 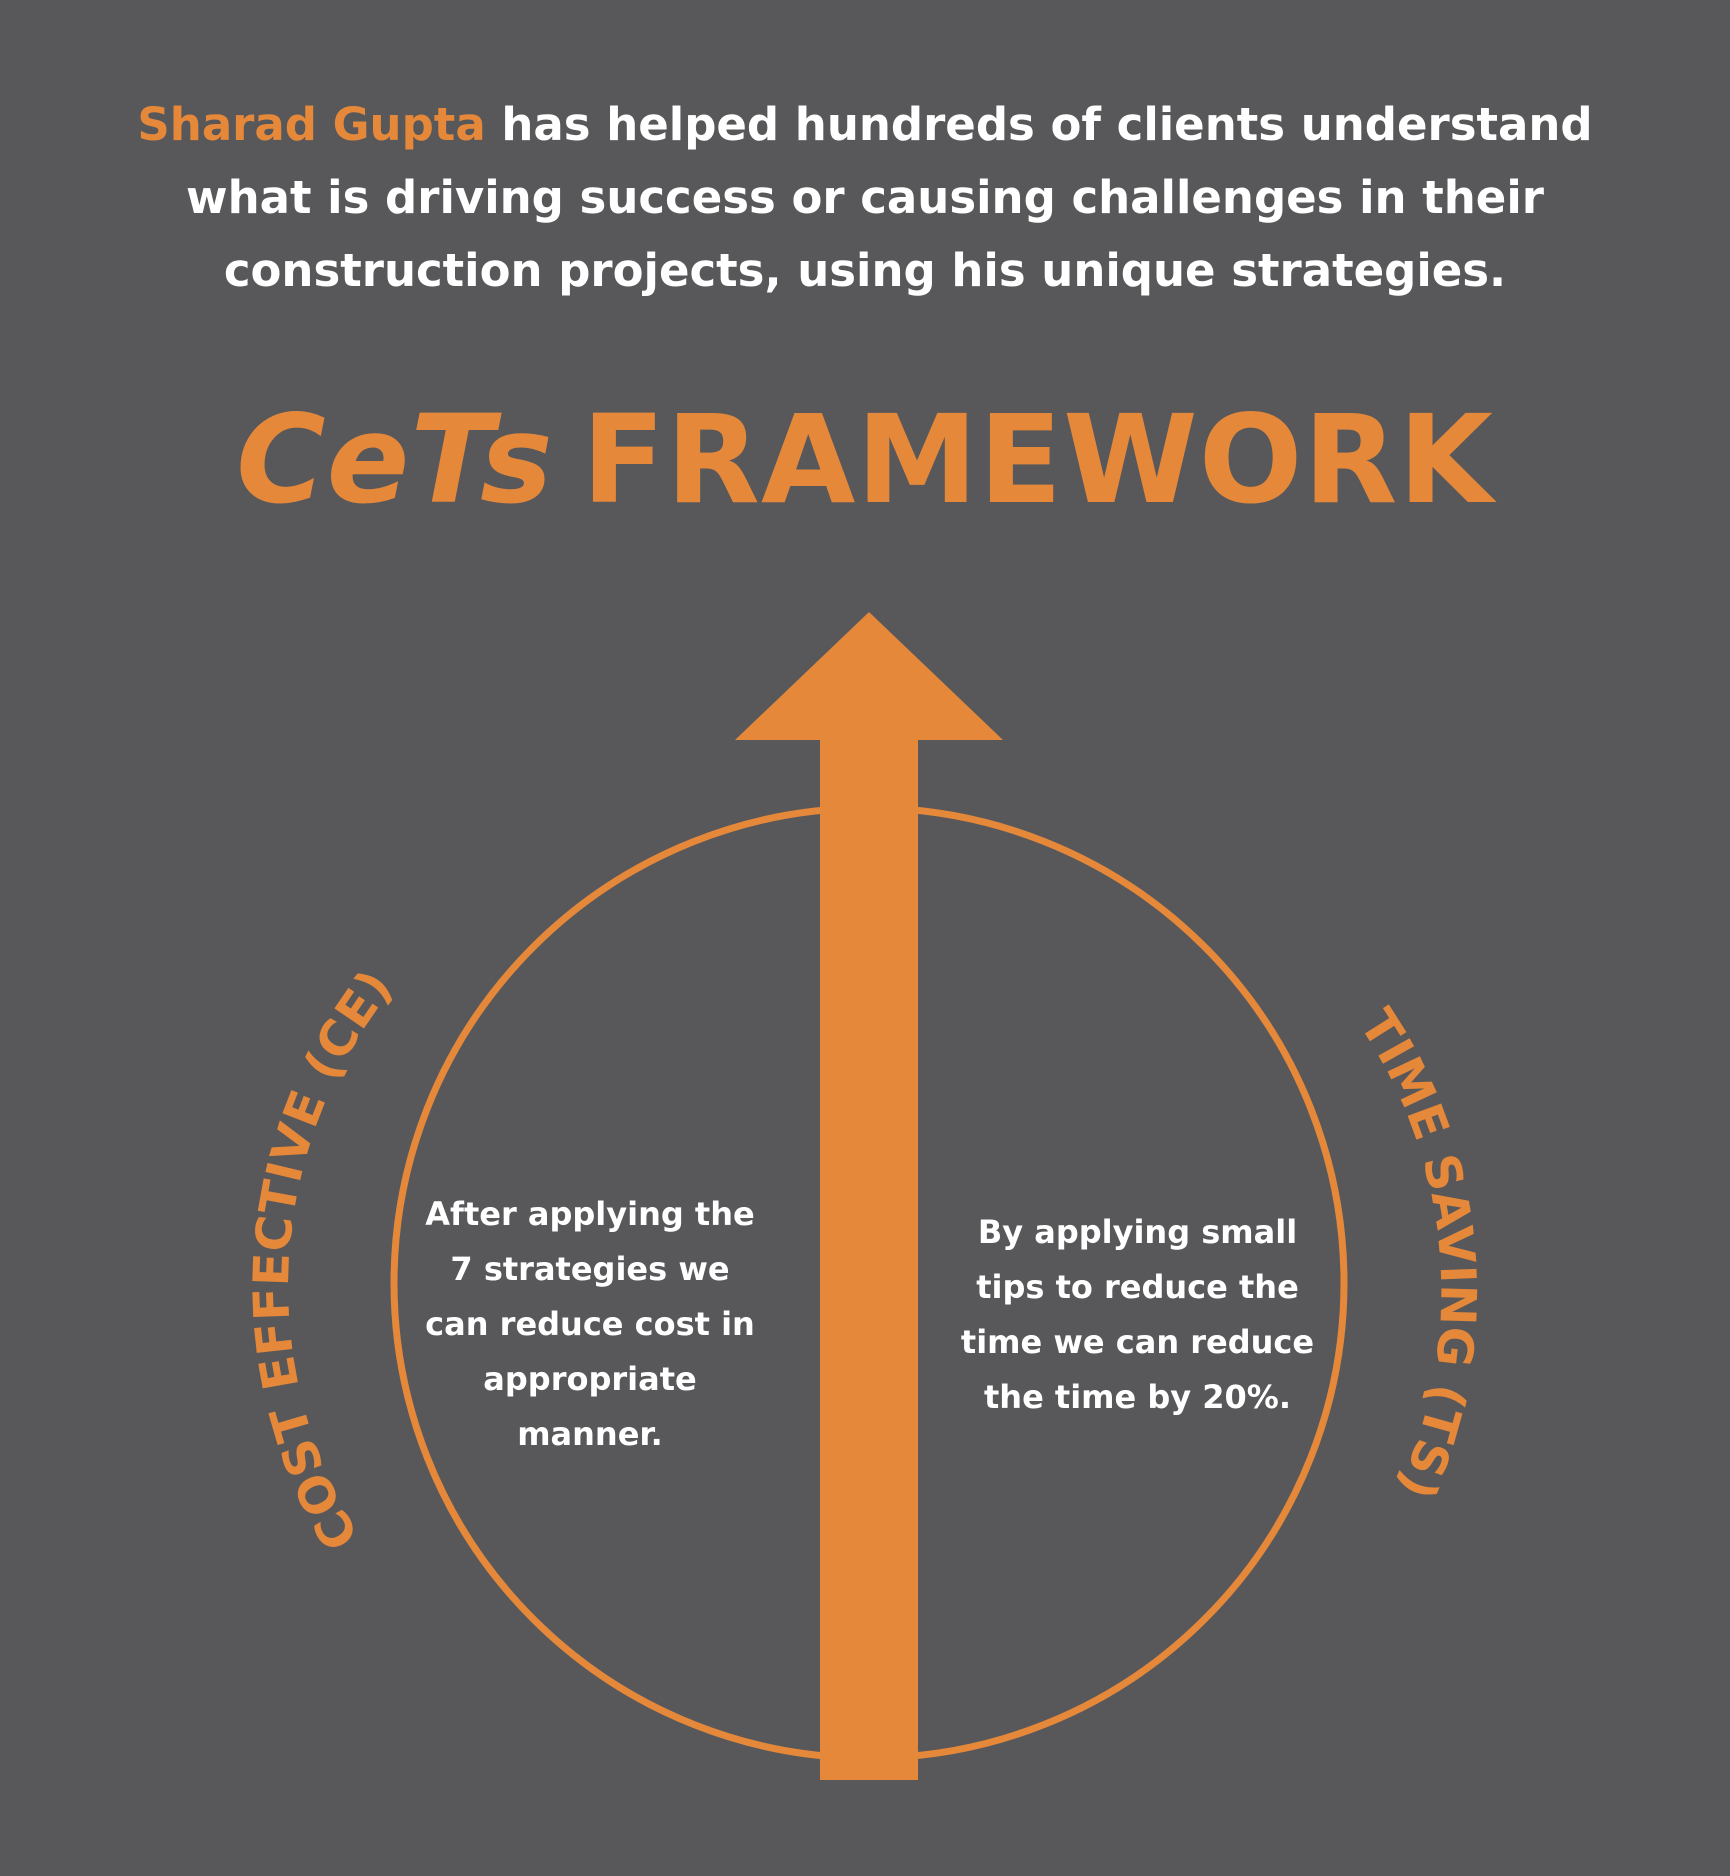 I want to click on framework-word: FRAMEWORK, so click(x=1037, y=460).